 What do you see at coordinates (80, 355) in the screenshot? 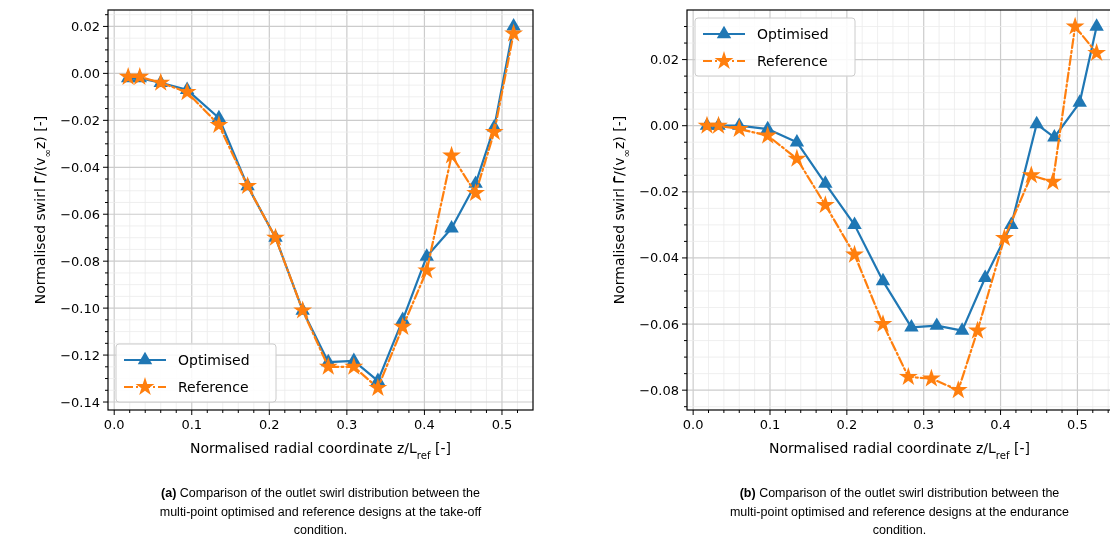
I see `y-tick-label: −0.12` at bounding box center [80, 355].